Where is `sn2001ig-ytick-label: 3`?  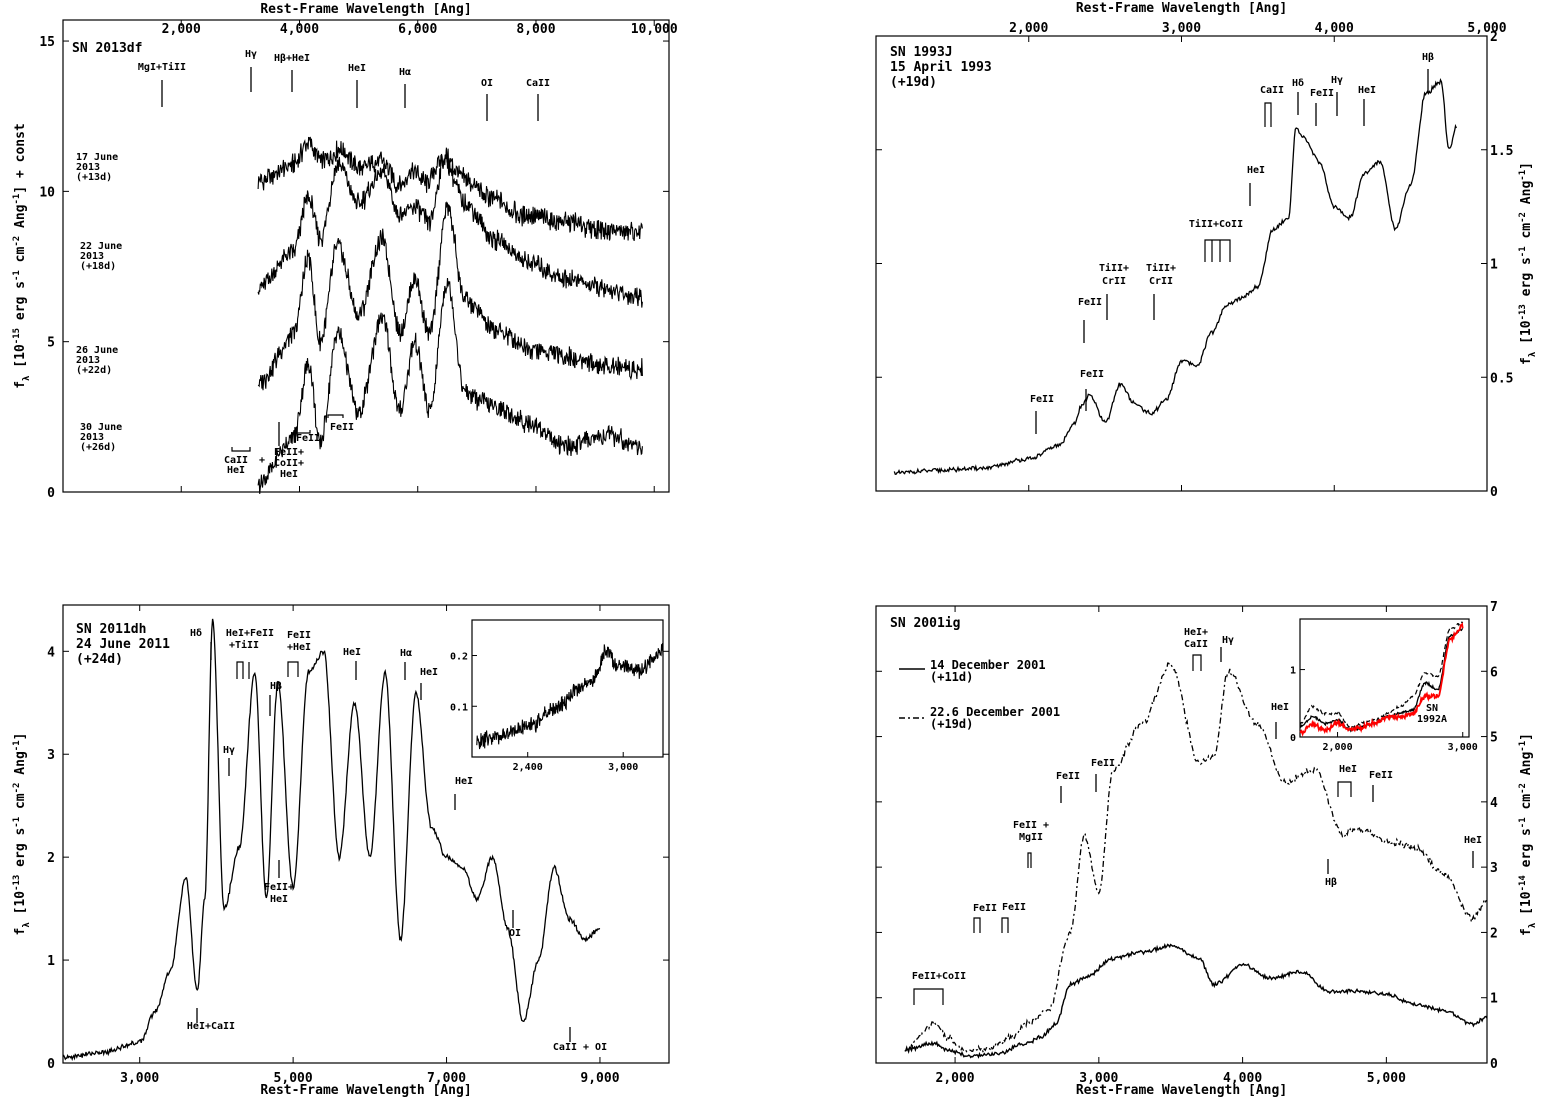 sn2001ig-ytick-label: 3 is located at coordinates (1494, 868).